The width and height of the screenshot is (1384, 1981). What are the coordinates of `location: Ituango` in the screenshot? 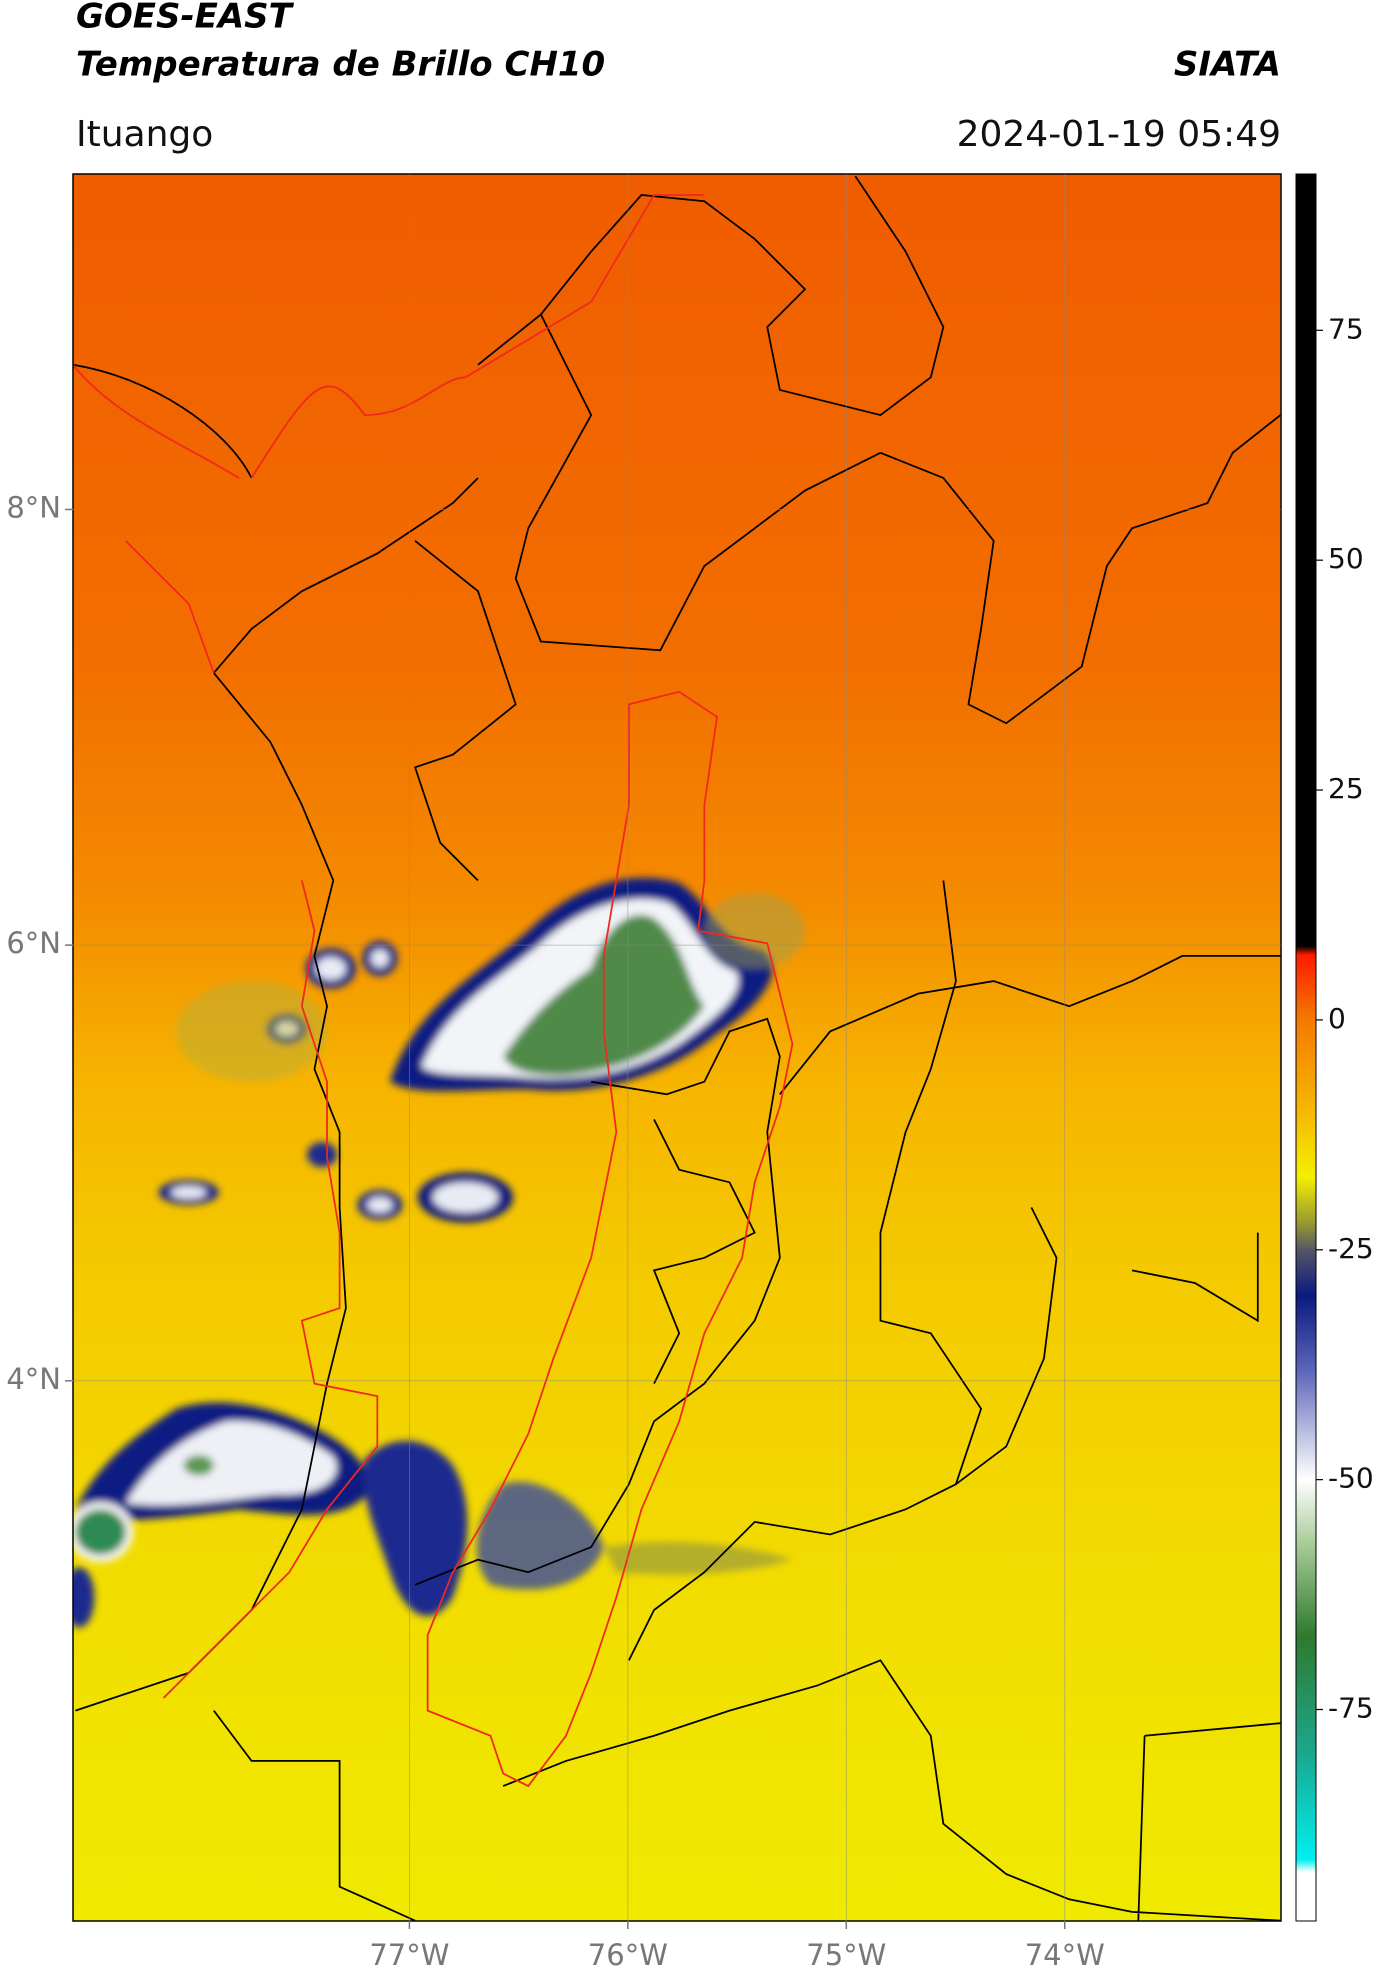 It's located at (144, 134).